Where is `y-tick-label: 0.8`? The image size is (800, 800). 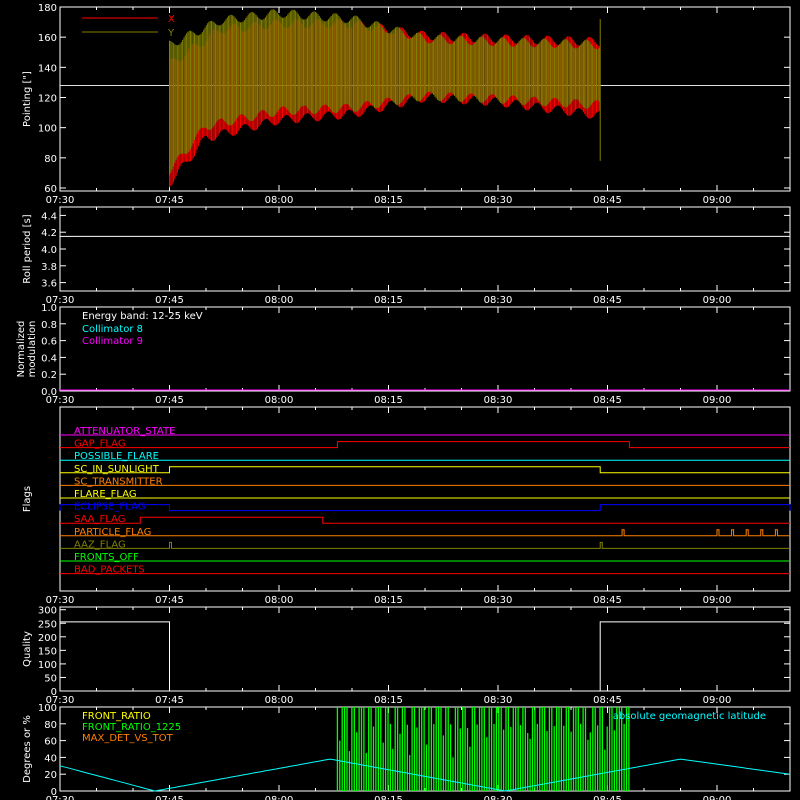
y-tick-label: 0.8 is located at coordinates (49, 325).